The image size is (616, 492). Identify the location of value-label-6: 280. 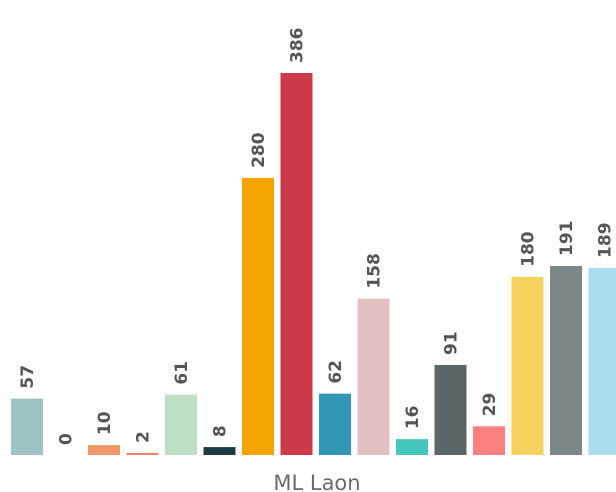
(259, 150).